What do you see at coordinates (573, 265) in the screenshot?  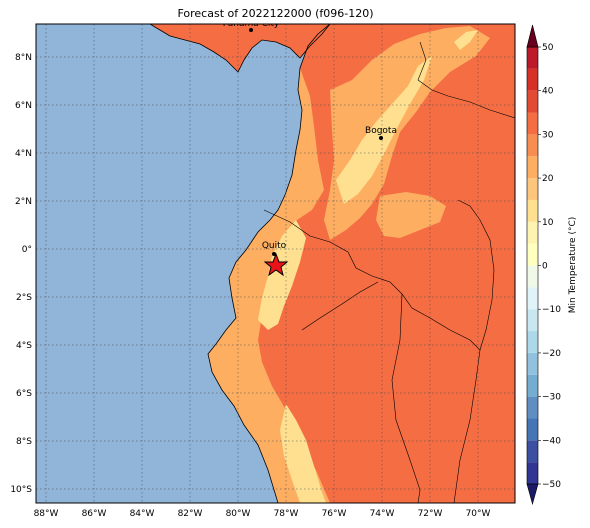 I see `colorbar-label: Min Temperature (°C)` at bounding box center [573, 265].